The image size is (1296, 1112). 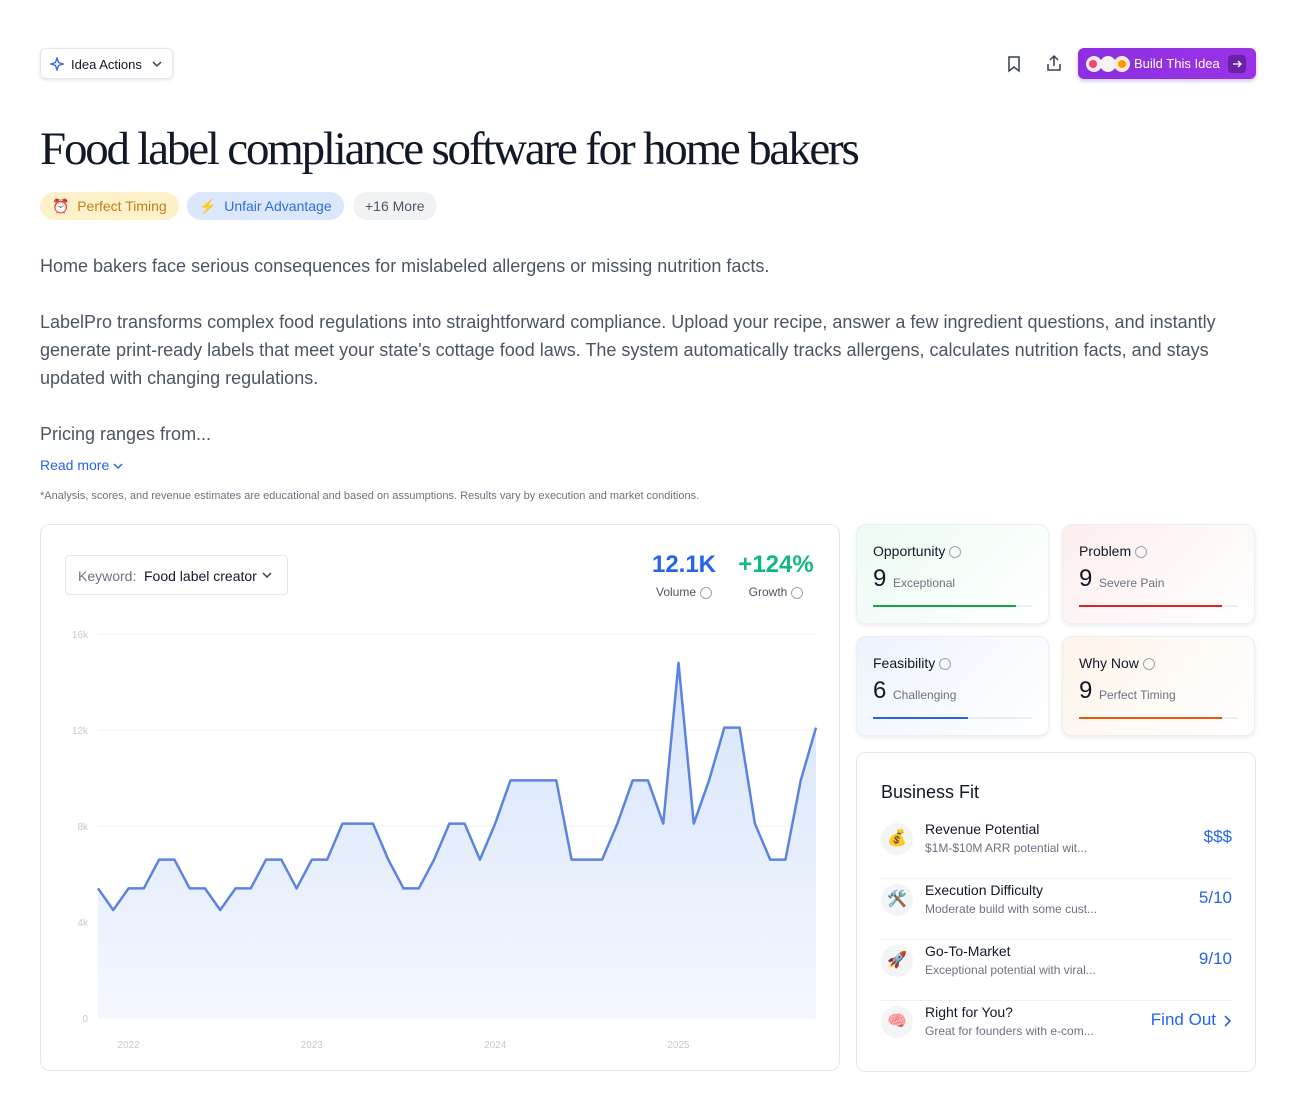 I want to click on score-card: Opportunity 9 Exceptional, so click(x=952, y=574).